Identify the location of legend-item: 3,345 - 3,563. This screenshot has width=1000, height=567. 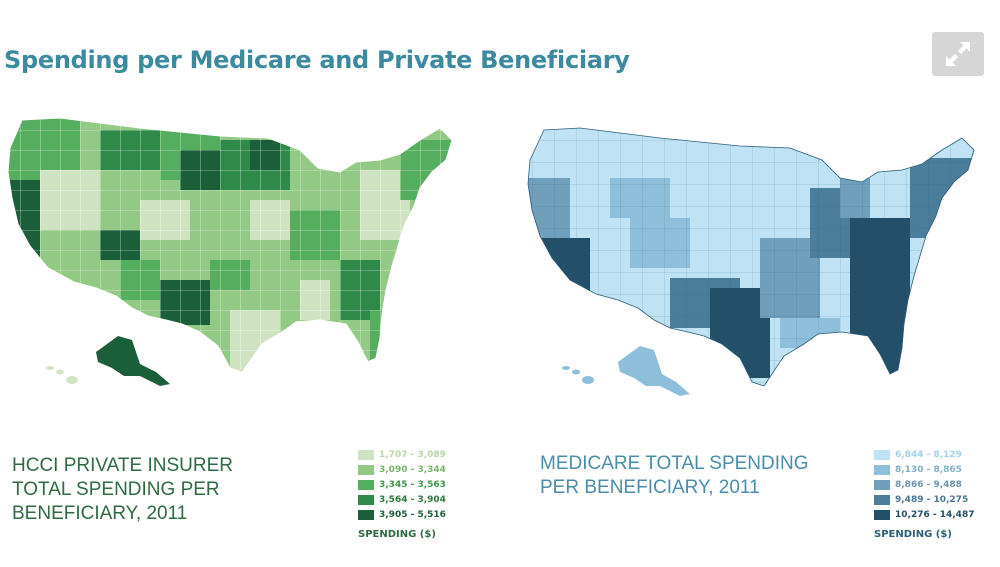
(402, 485).